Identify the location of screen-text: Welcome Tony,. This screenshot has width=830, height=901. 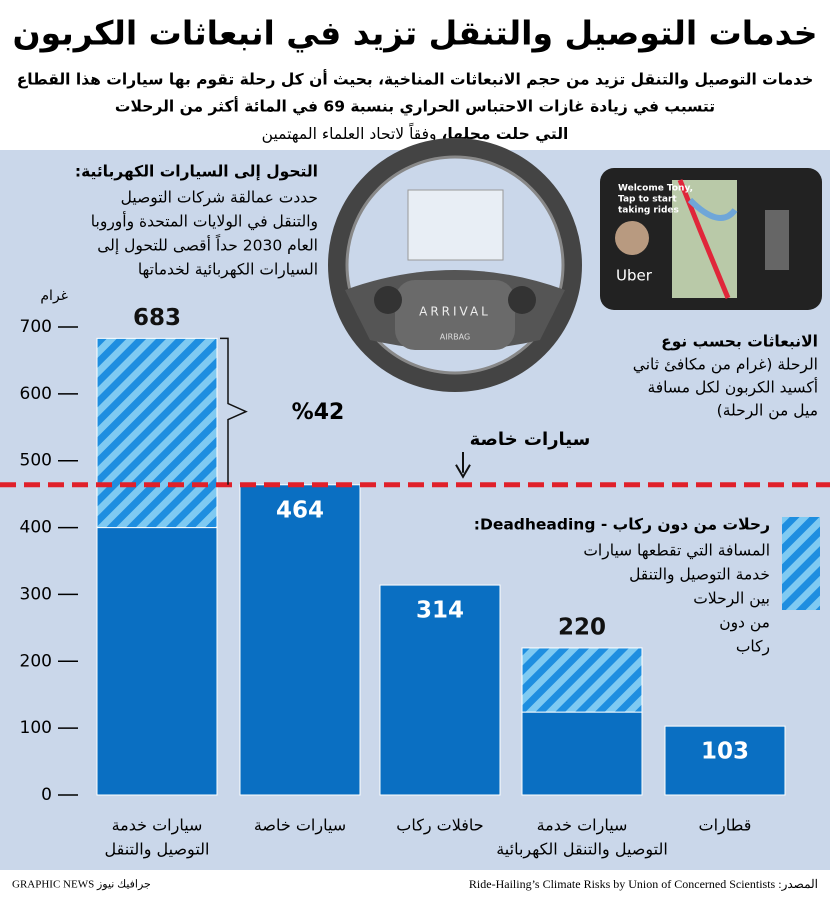
(655, 189).